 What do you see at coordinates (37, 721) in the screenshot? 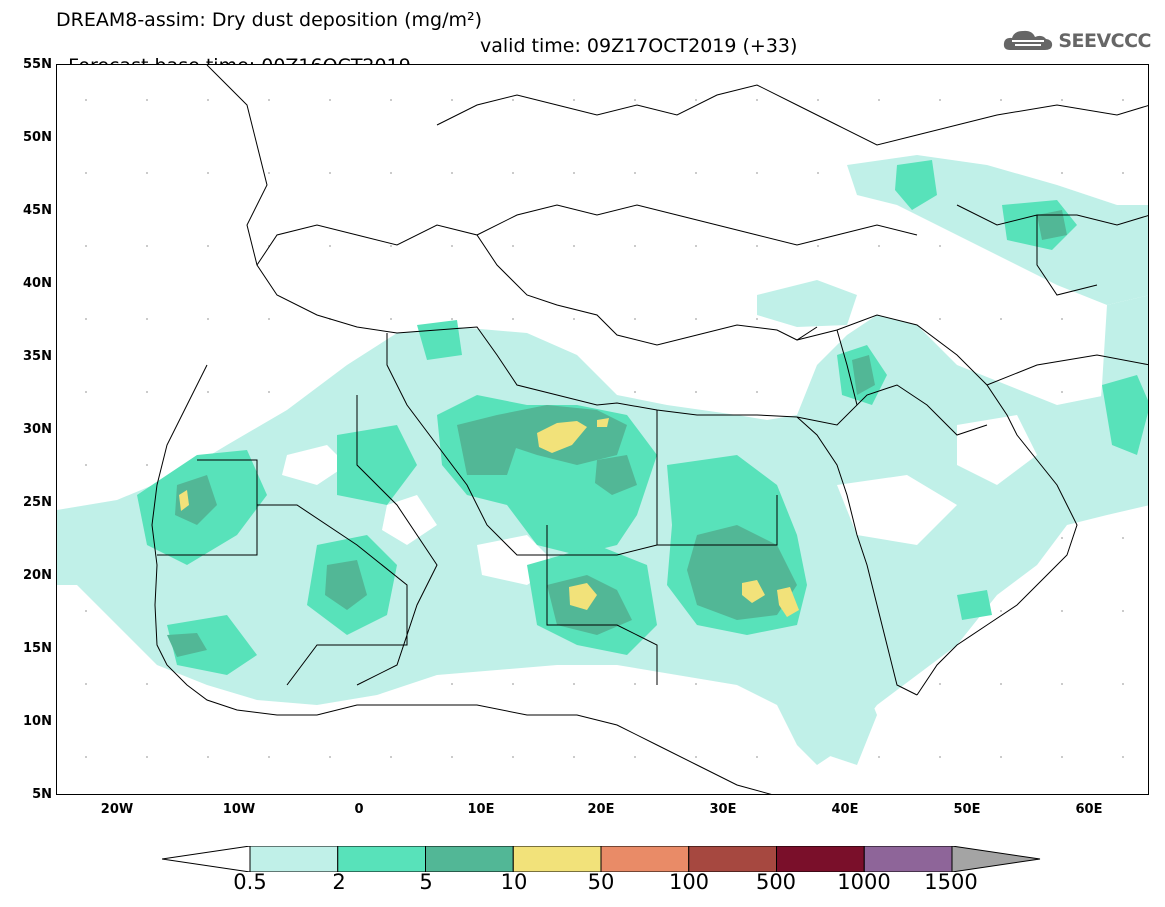
I see `lat-label: 10N` at bounding box center [37, 721].